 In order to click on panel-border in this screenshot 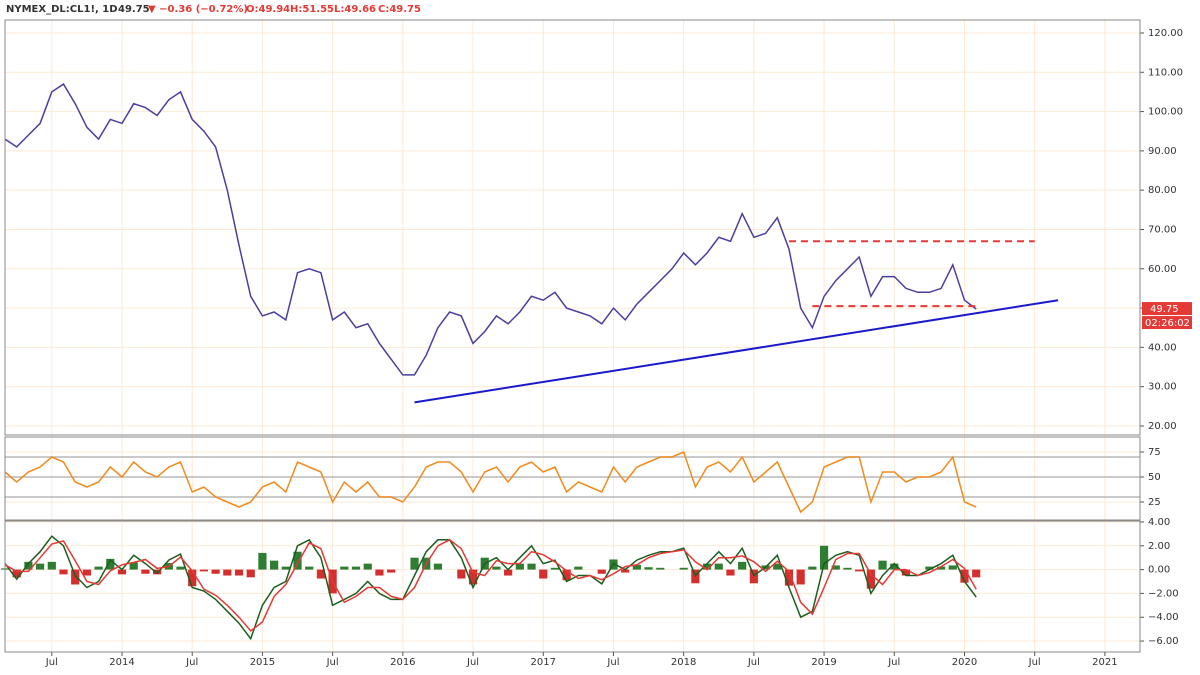, I will do `click(572, 478)`.